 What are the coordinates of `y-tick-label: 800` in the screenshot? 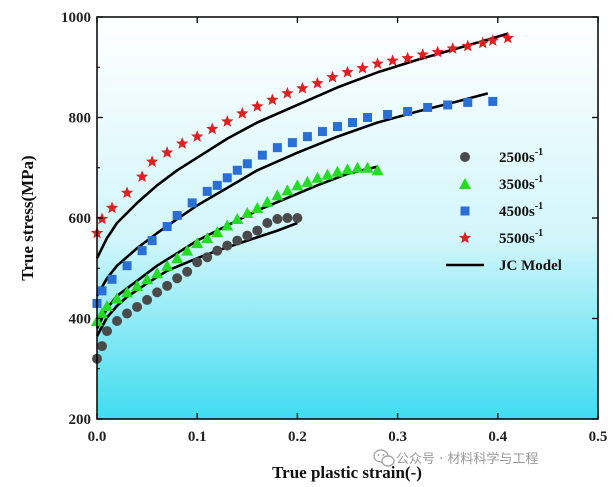 It's located at (80, 119).